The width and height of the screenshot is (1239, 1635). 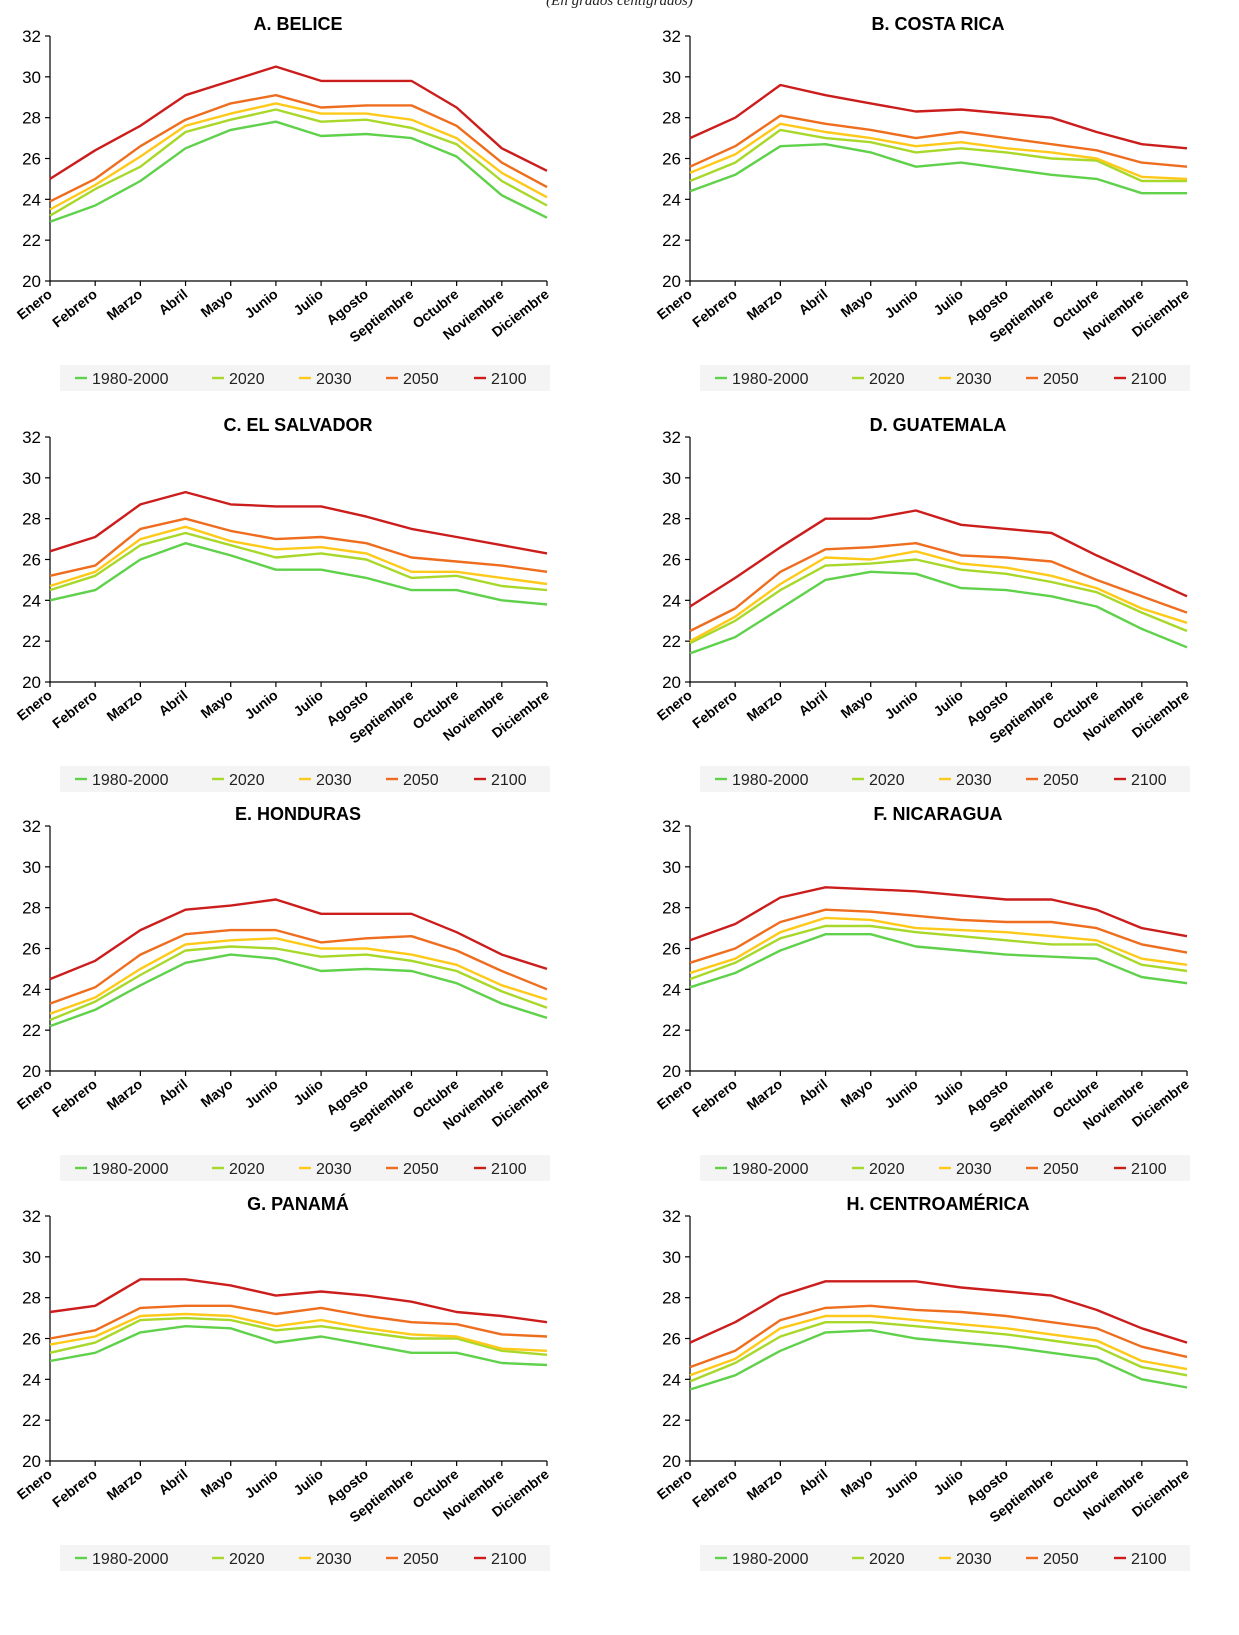 I want to click on chart-title: D. GUATEMALA, so click(x=938, y=425).